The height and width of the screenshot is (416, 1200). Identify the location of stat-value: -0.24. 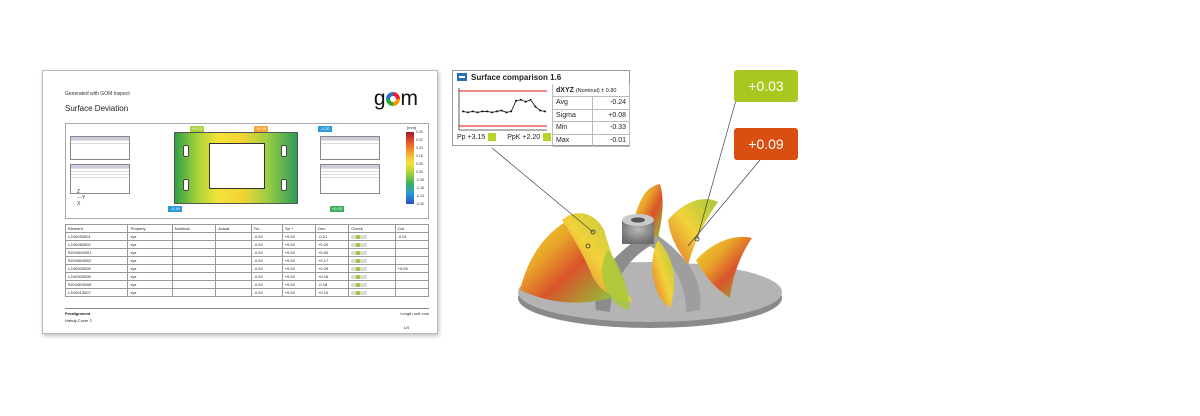
(611, 103).